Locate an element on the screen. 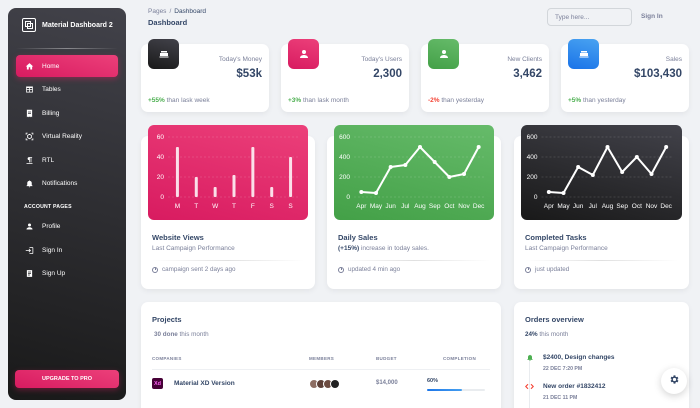  y-tick-label: 60 is located at coordinates (161, 137).